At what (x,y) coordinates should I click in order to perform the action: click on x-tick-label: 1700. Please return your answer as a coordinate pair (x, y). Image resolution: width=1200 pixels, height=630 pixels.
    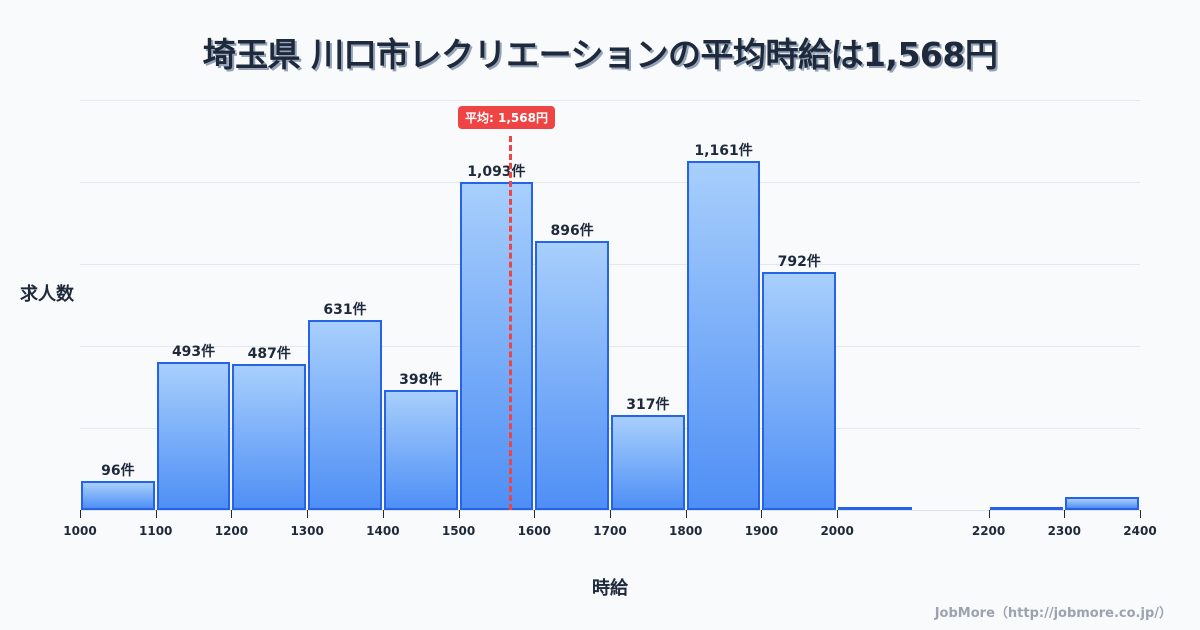
    Looking at the image, I should click on (610, 531).